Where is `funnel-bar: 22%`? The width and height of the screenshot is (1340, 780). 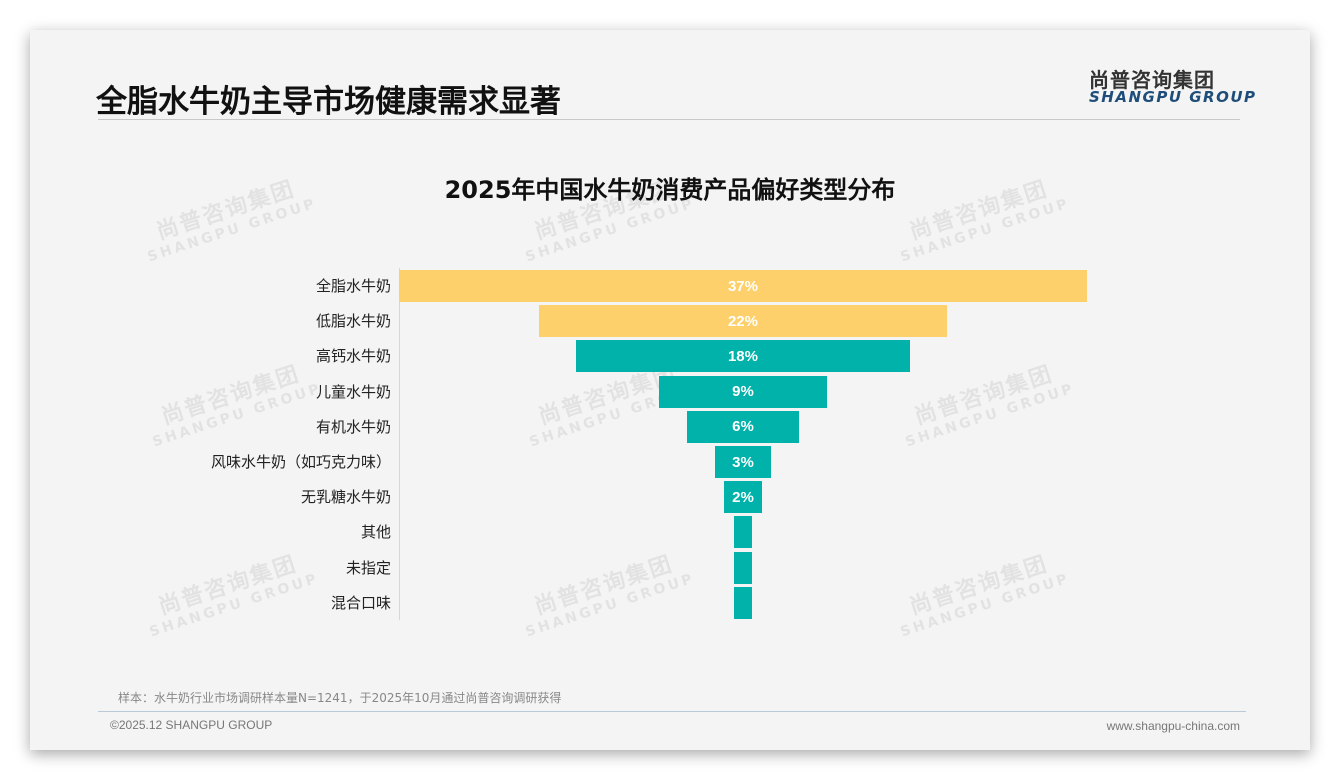
funnel-bar: 22% is located at coordinates (743, 321).